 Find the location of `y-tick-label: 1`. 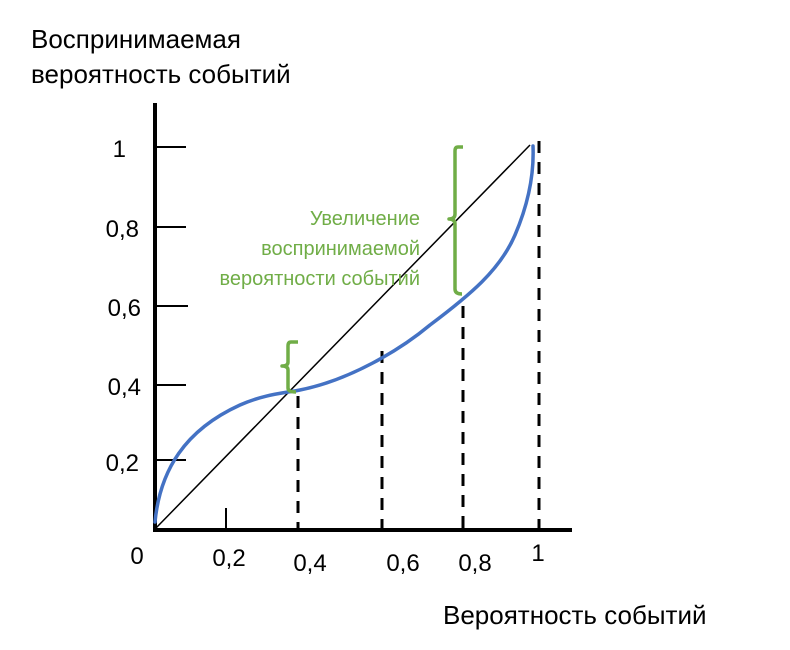

y-tick-label: 1 is located at coordinates (119, 149).